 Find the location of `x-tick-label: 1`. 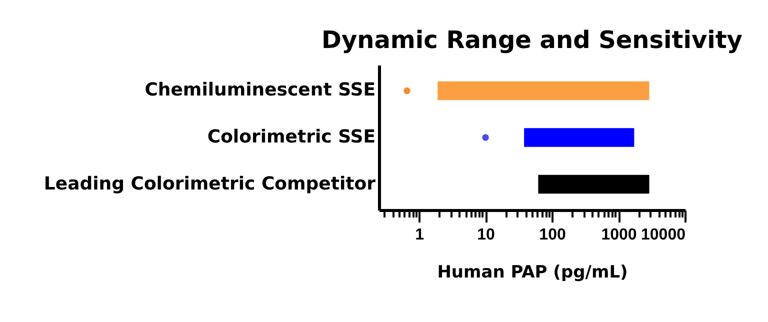

x-tick-label: 1 is located at coordinates (419, 235).